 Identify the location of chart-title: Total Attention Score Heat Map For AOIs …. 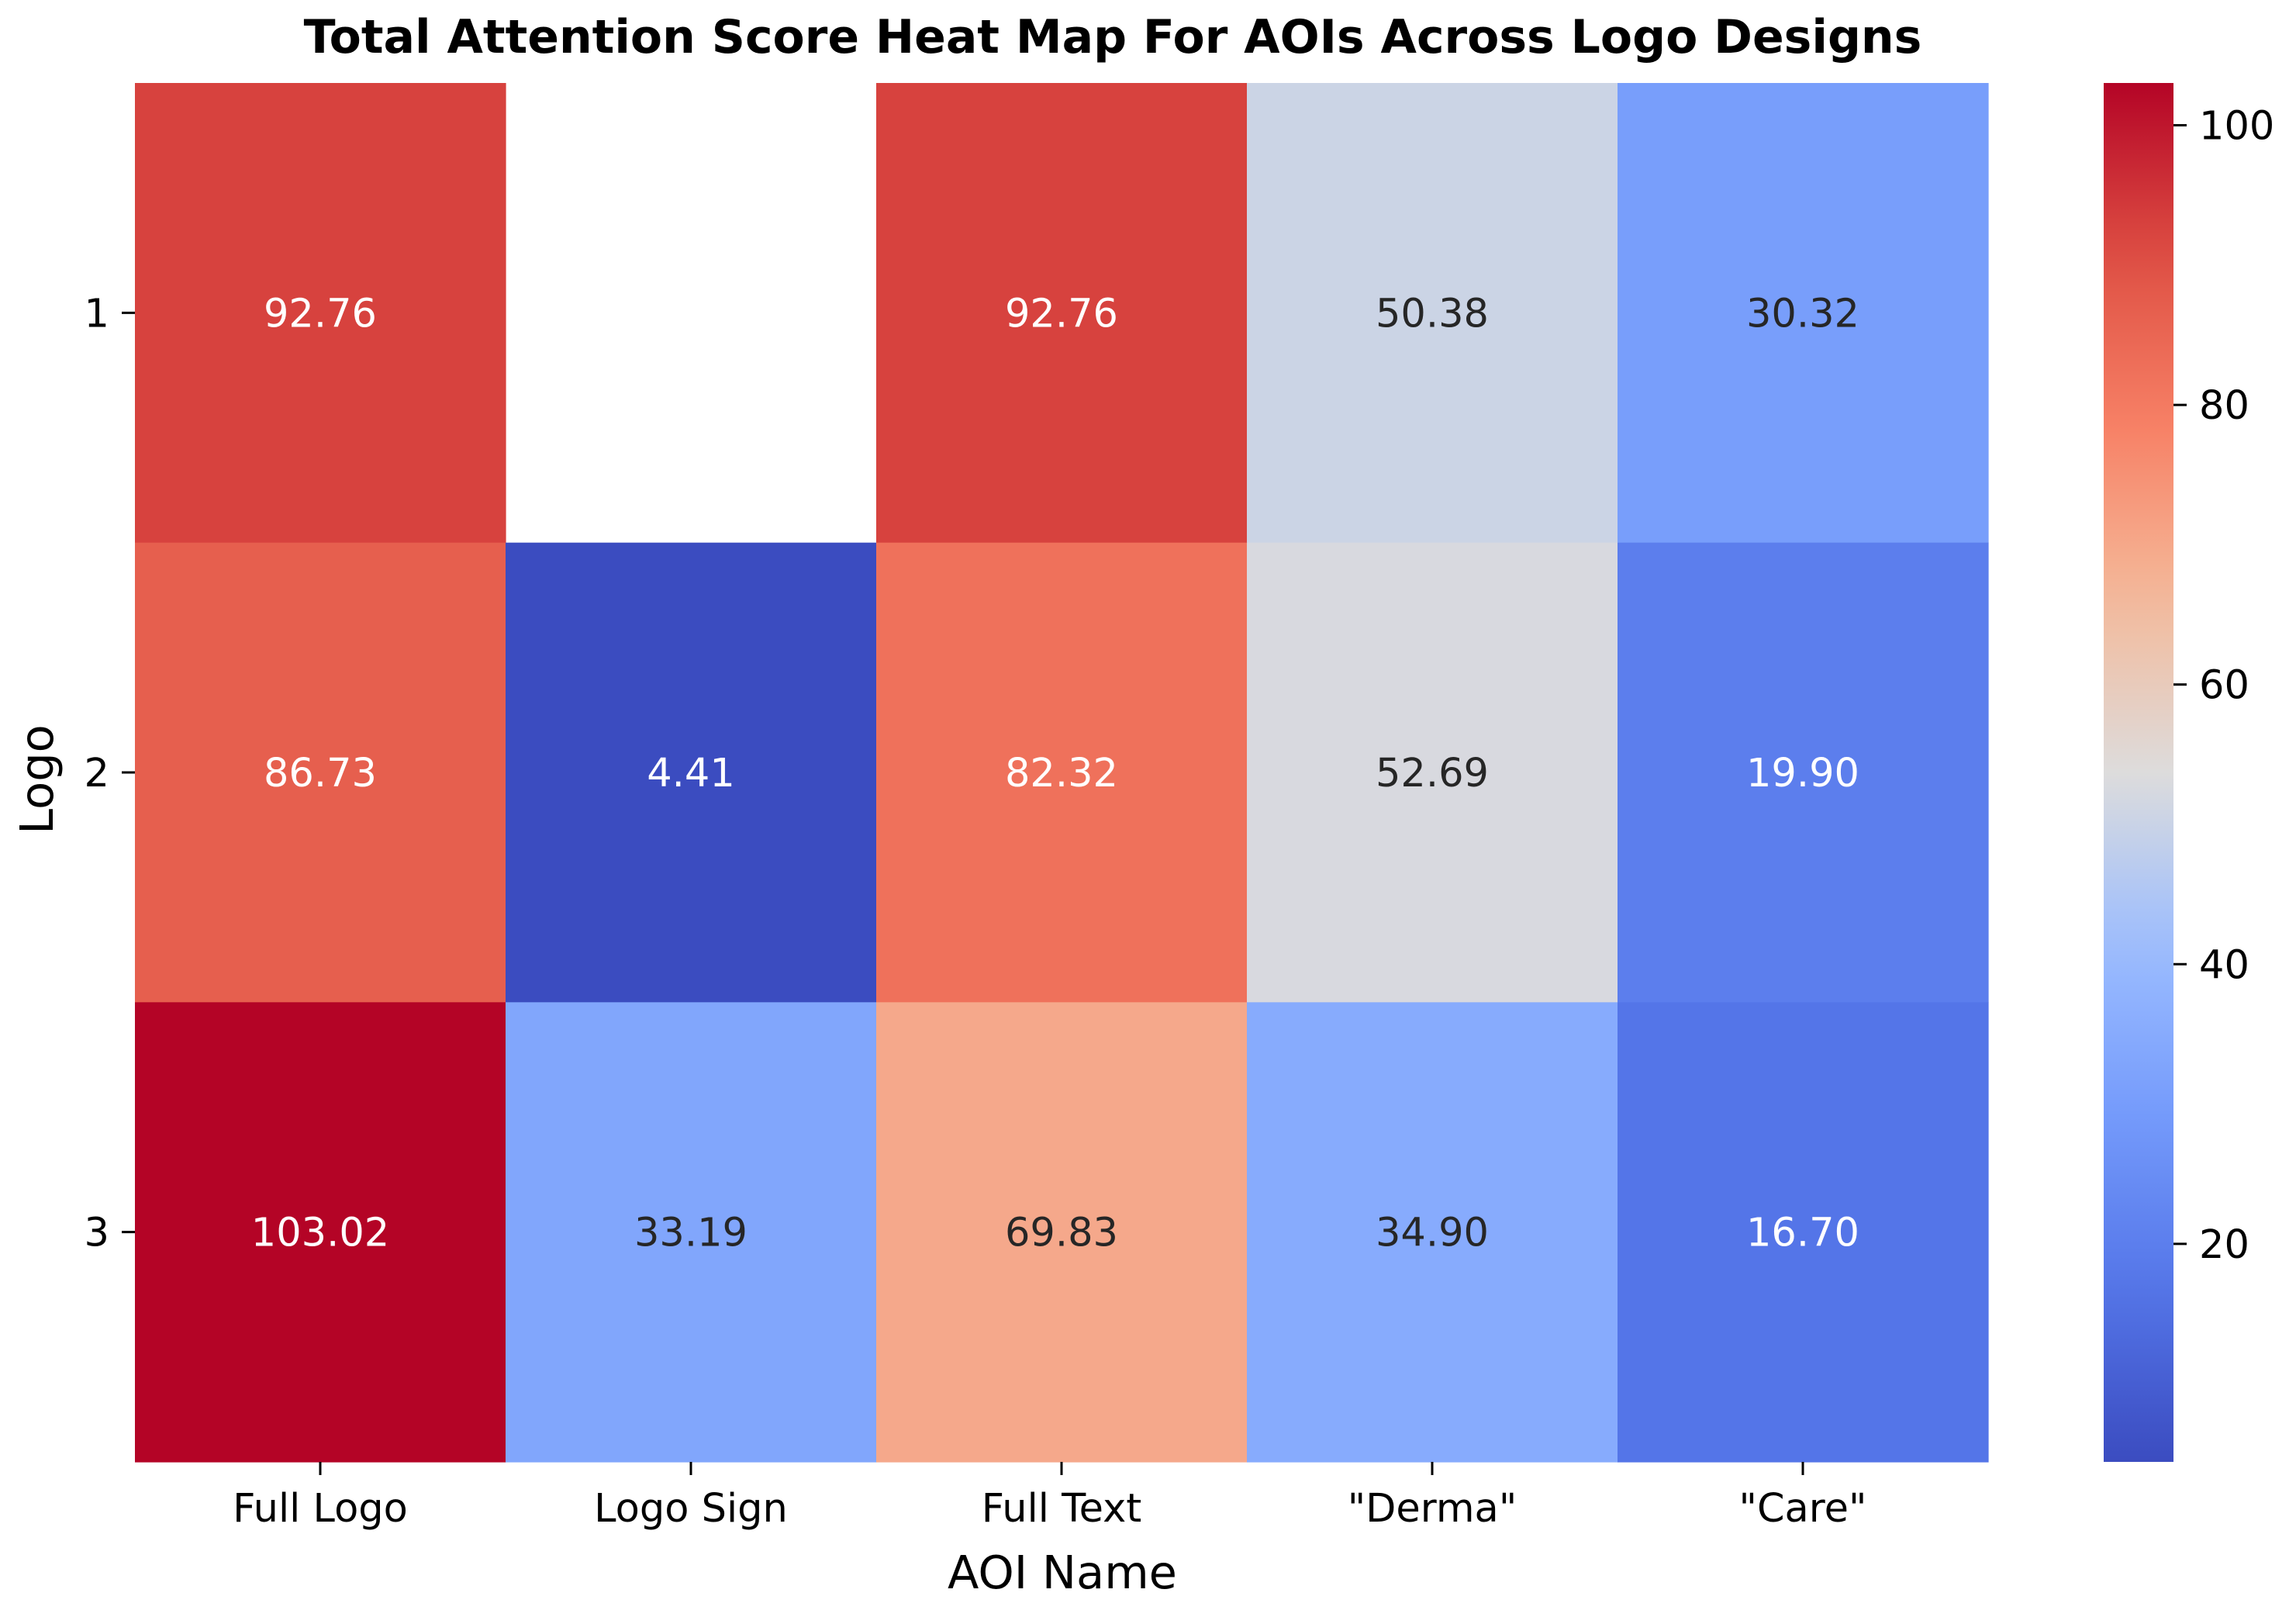
(1113, 37).